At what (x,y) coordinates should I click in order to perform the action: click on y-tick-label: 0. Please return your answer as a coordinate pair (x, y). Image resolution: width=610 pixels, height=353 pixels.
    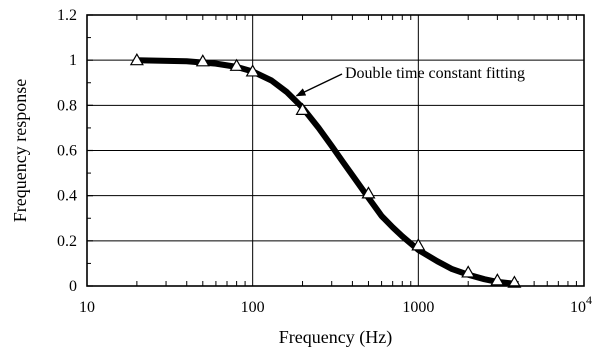
    Looking at the image, I should click on (73, 286).